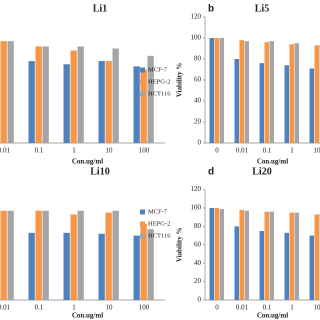 The width and height of the screenshot is (320, 320). Describe the element at coordinates (198, 59) in the screenshot. I see `y-tick-label: 80` at that location.